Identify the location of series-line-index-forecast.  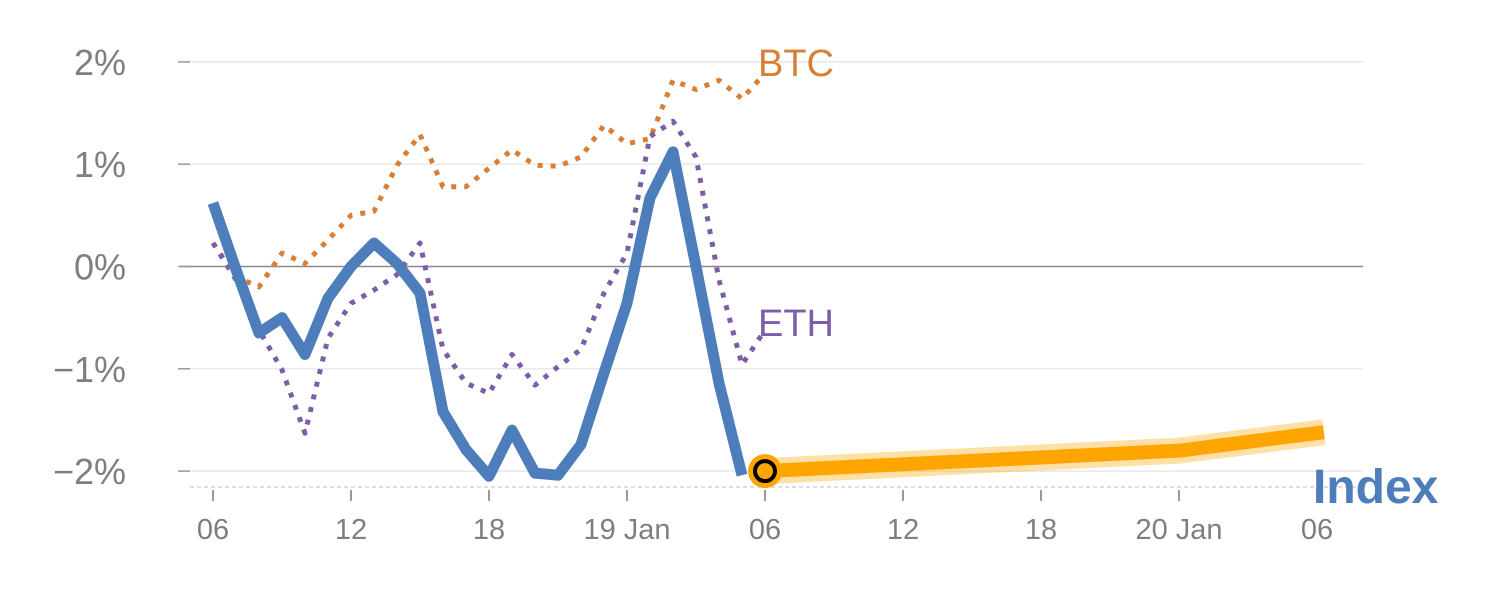
(1044, 452).